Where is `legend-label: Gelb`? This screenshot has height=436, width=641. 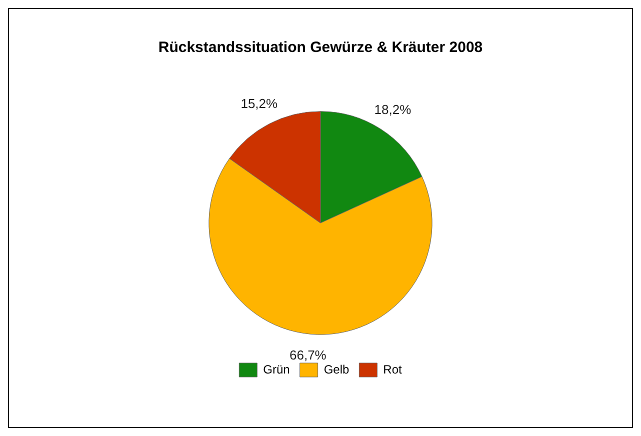 legend-label: Gelb is located at coordinates (337, 369).